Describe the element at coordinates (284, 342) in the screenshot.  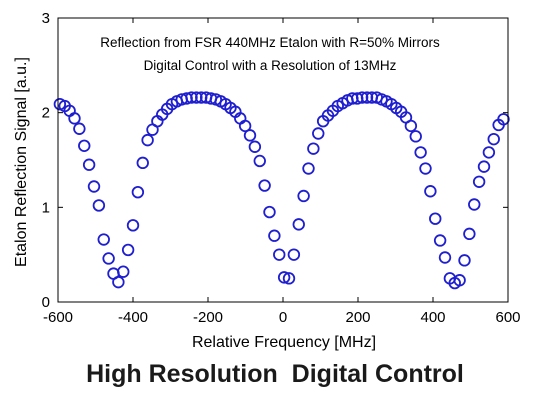
I see `x-axis-label: Relative Frequency [MHz]` at that location.